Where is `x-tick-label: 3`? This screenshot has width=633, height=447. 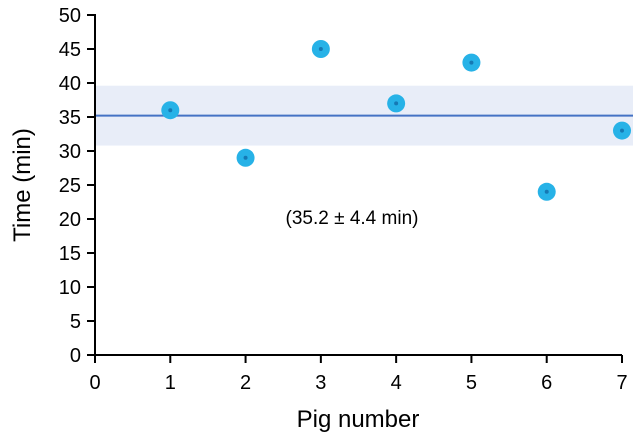 x-tick-label: 3 is located at coordinates (320, 383).